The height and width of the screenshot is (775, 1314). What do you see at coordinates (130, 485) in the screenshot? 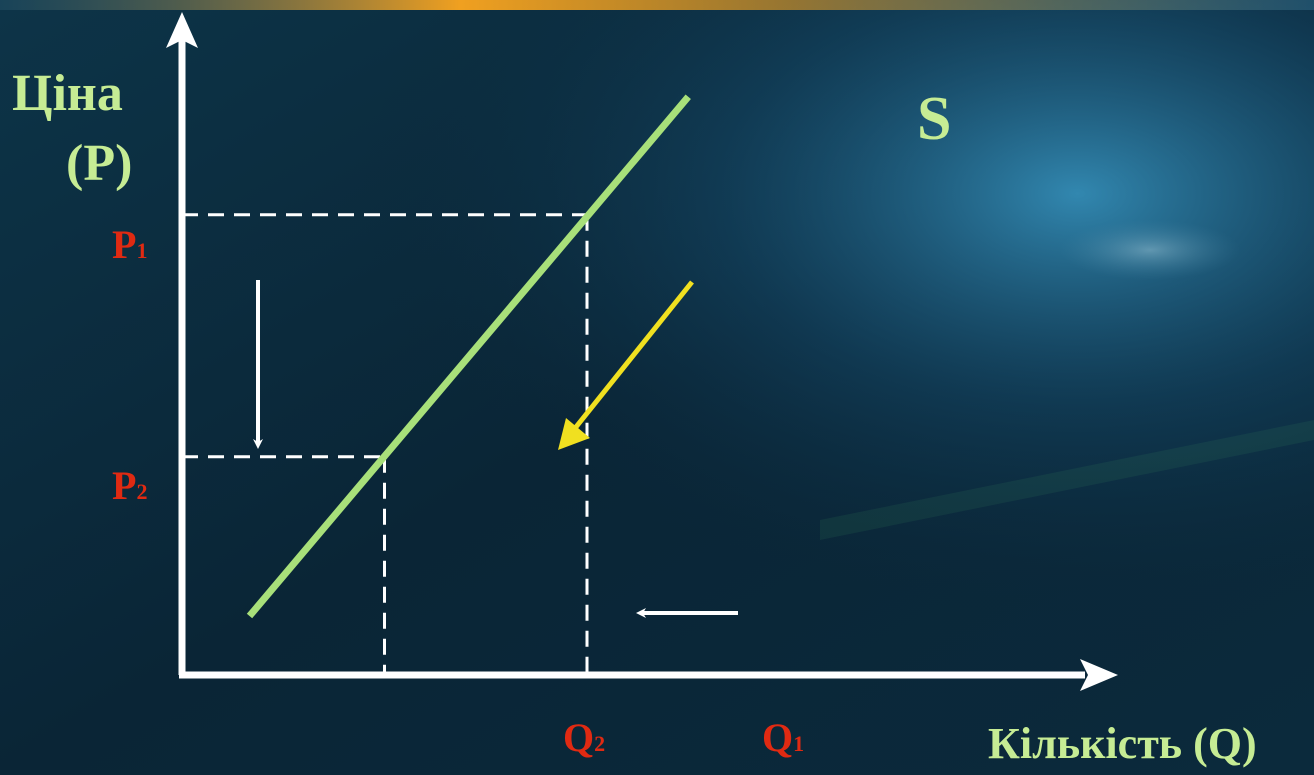
I see `y-marker-p2: P2` at bounding box center [130, 485].